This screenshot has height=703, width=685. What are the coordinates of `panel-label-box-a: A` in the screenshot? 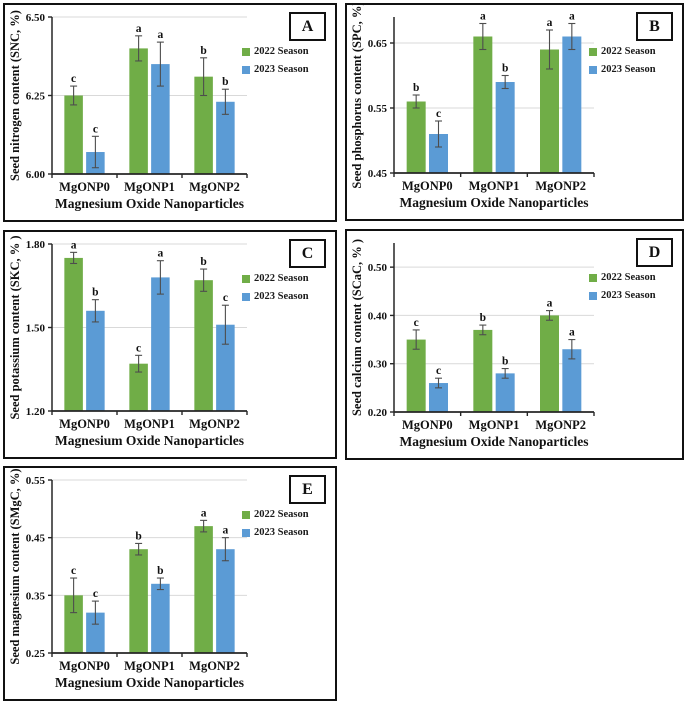 It's located at (307, 26).